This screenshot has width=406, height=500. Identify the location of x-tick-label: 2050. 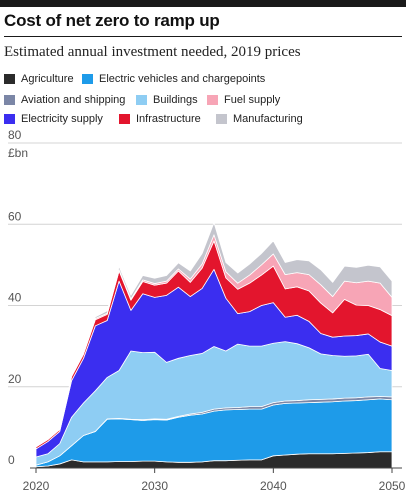
(392, 486).